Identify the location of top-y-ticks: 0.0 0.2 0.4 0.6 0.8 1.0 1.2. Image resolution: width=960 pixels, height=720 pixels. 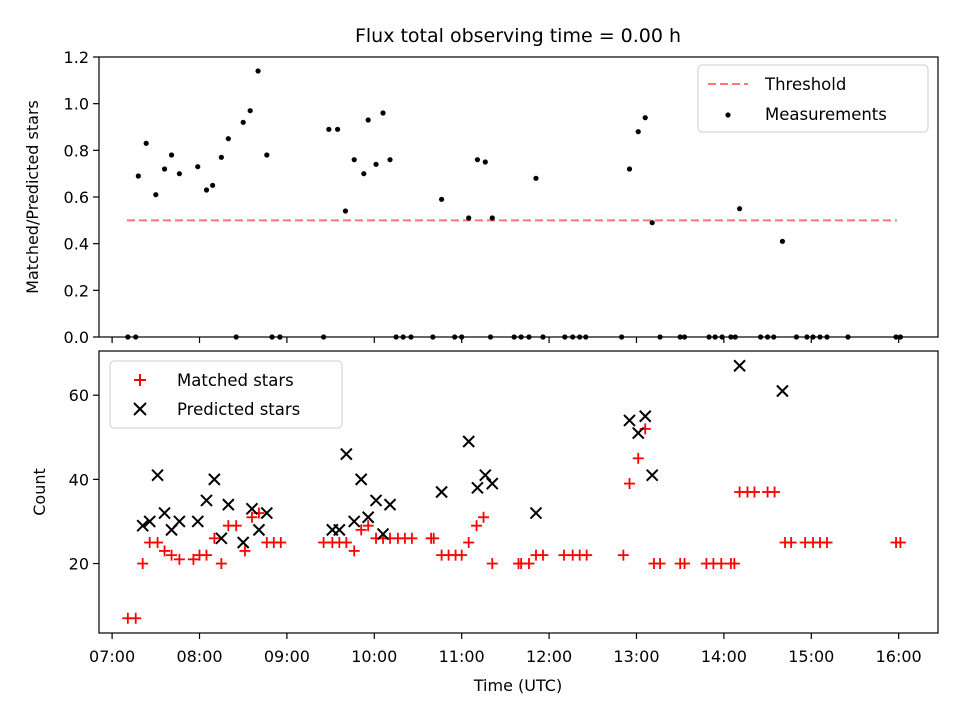
(81, 197).